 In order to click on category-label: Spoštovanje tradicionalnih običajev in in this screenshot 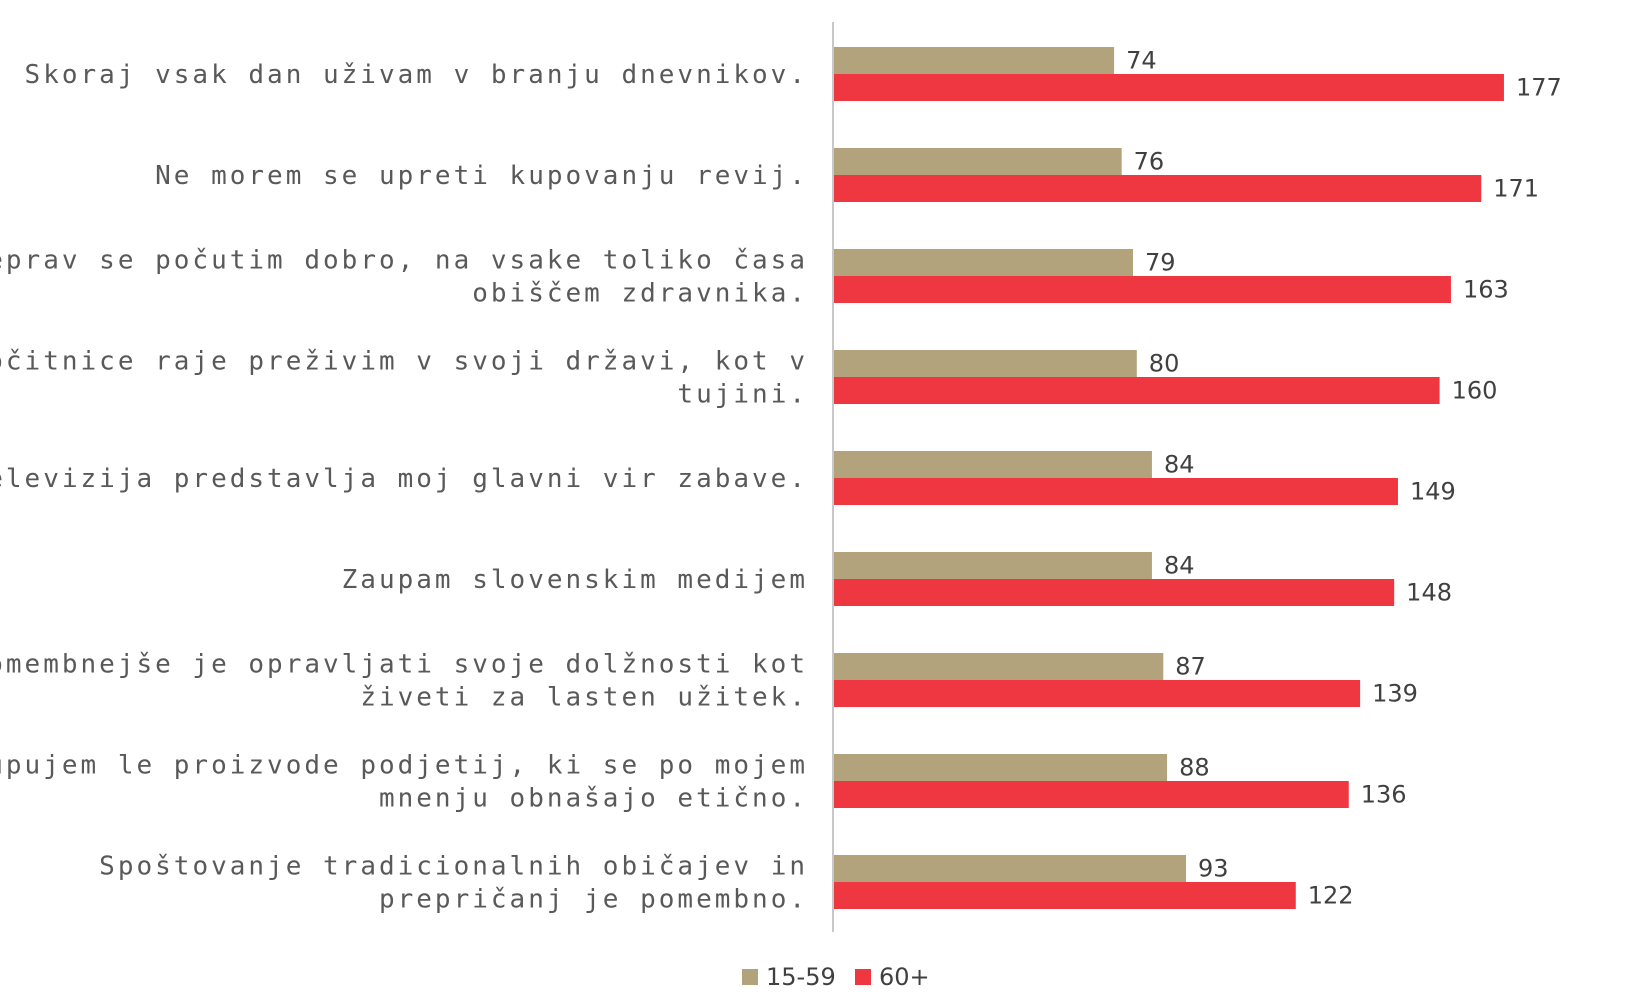, I will do `click(453, 867)`.